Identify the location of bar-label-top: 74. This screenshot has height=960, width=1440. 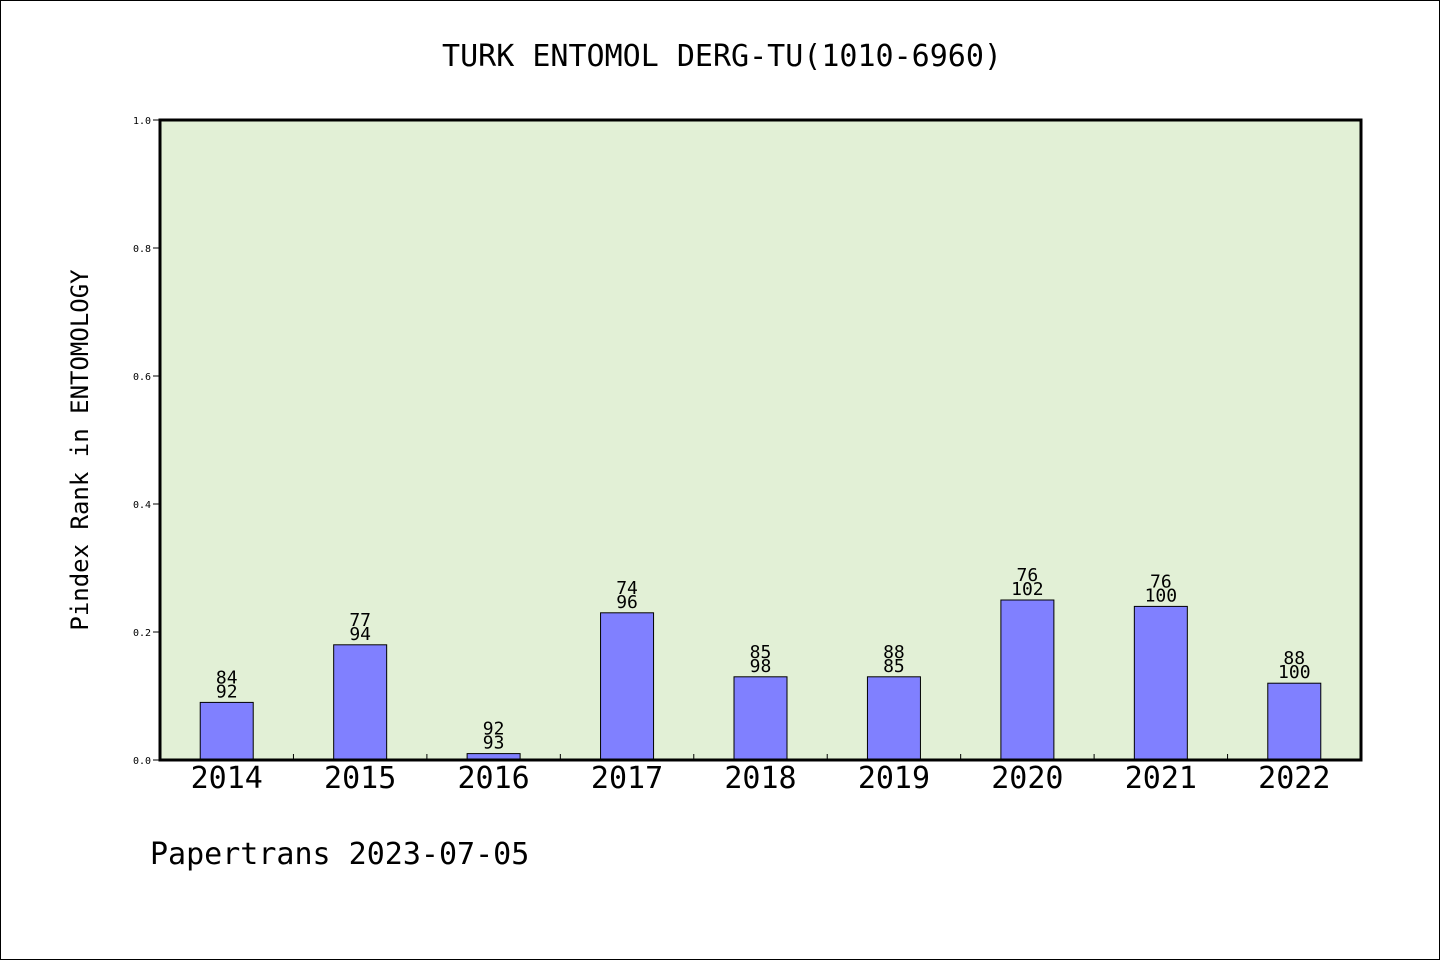
(627, 588).